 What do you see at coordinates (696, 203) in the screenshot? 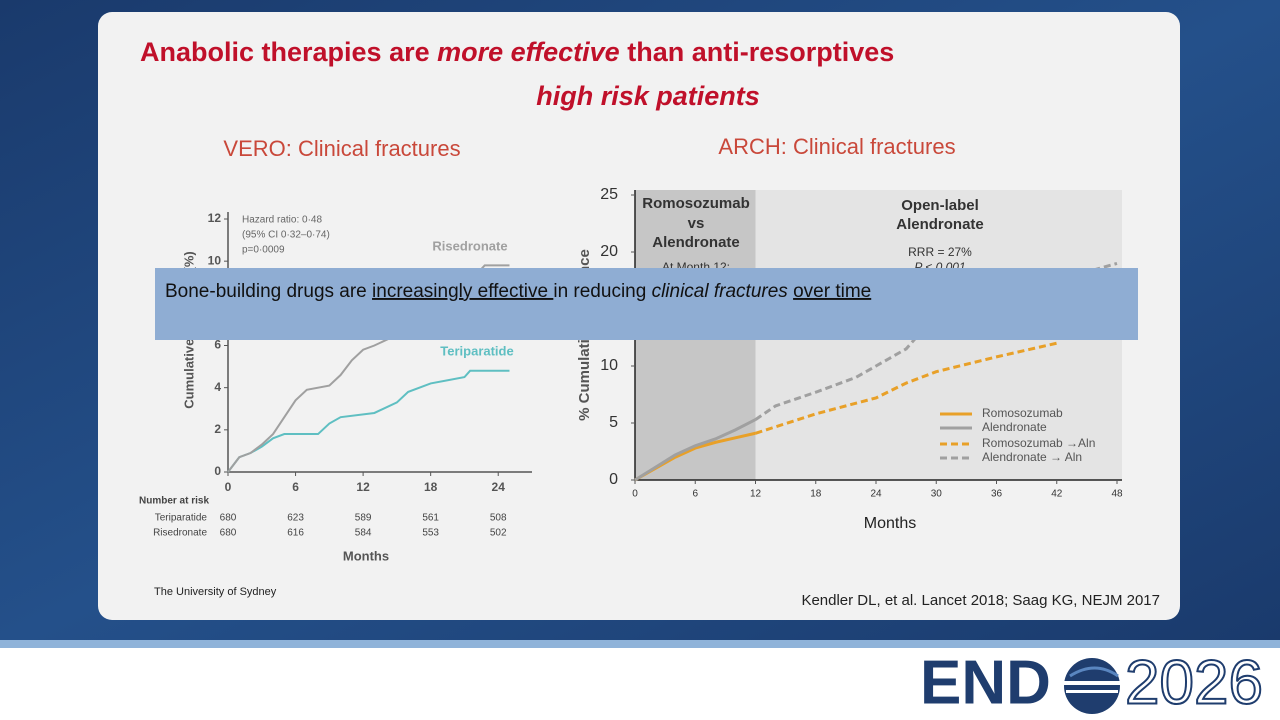
I see `panel-text: Romosozumab` at bounding box center [696, 203].